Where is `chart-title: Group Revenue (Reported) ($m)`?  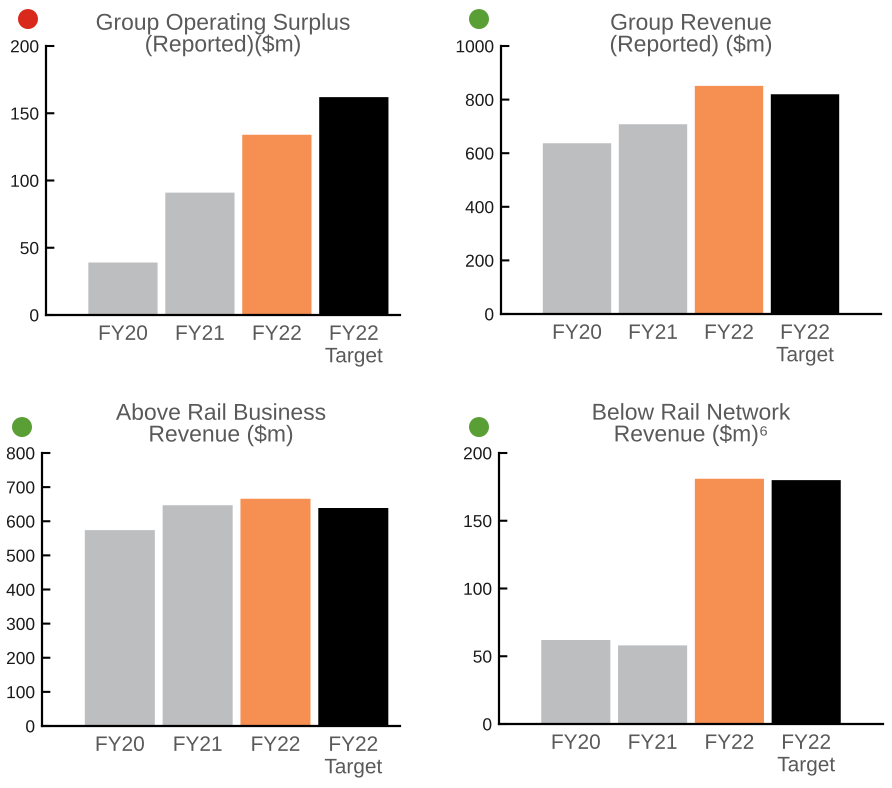 chart-title: Group Revenue (Reported) ($m) is located at coordinates (691, 35).